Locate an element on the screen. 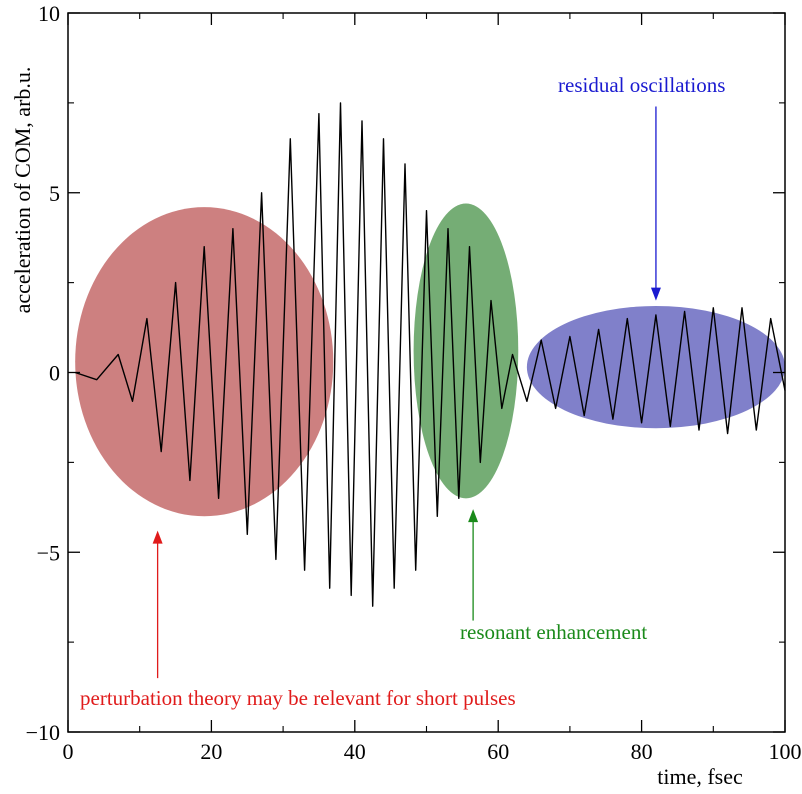  x-tick-label: 100 is located at coordinates (785, 751).